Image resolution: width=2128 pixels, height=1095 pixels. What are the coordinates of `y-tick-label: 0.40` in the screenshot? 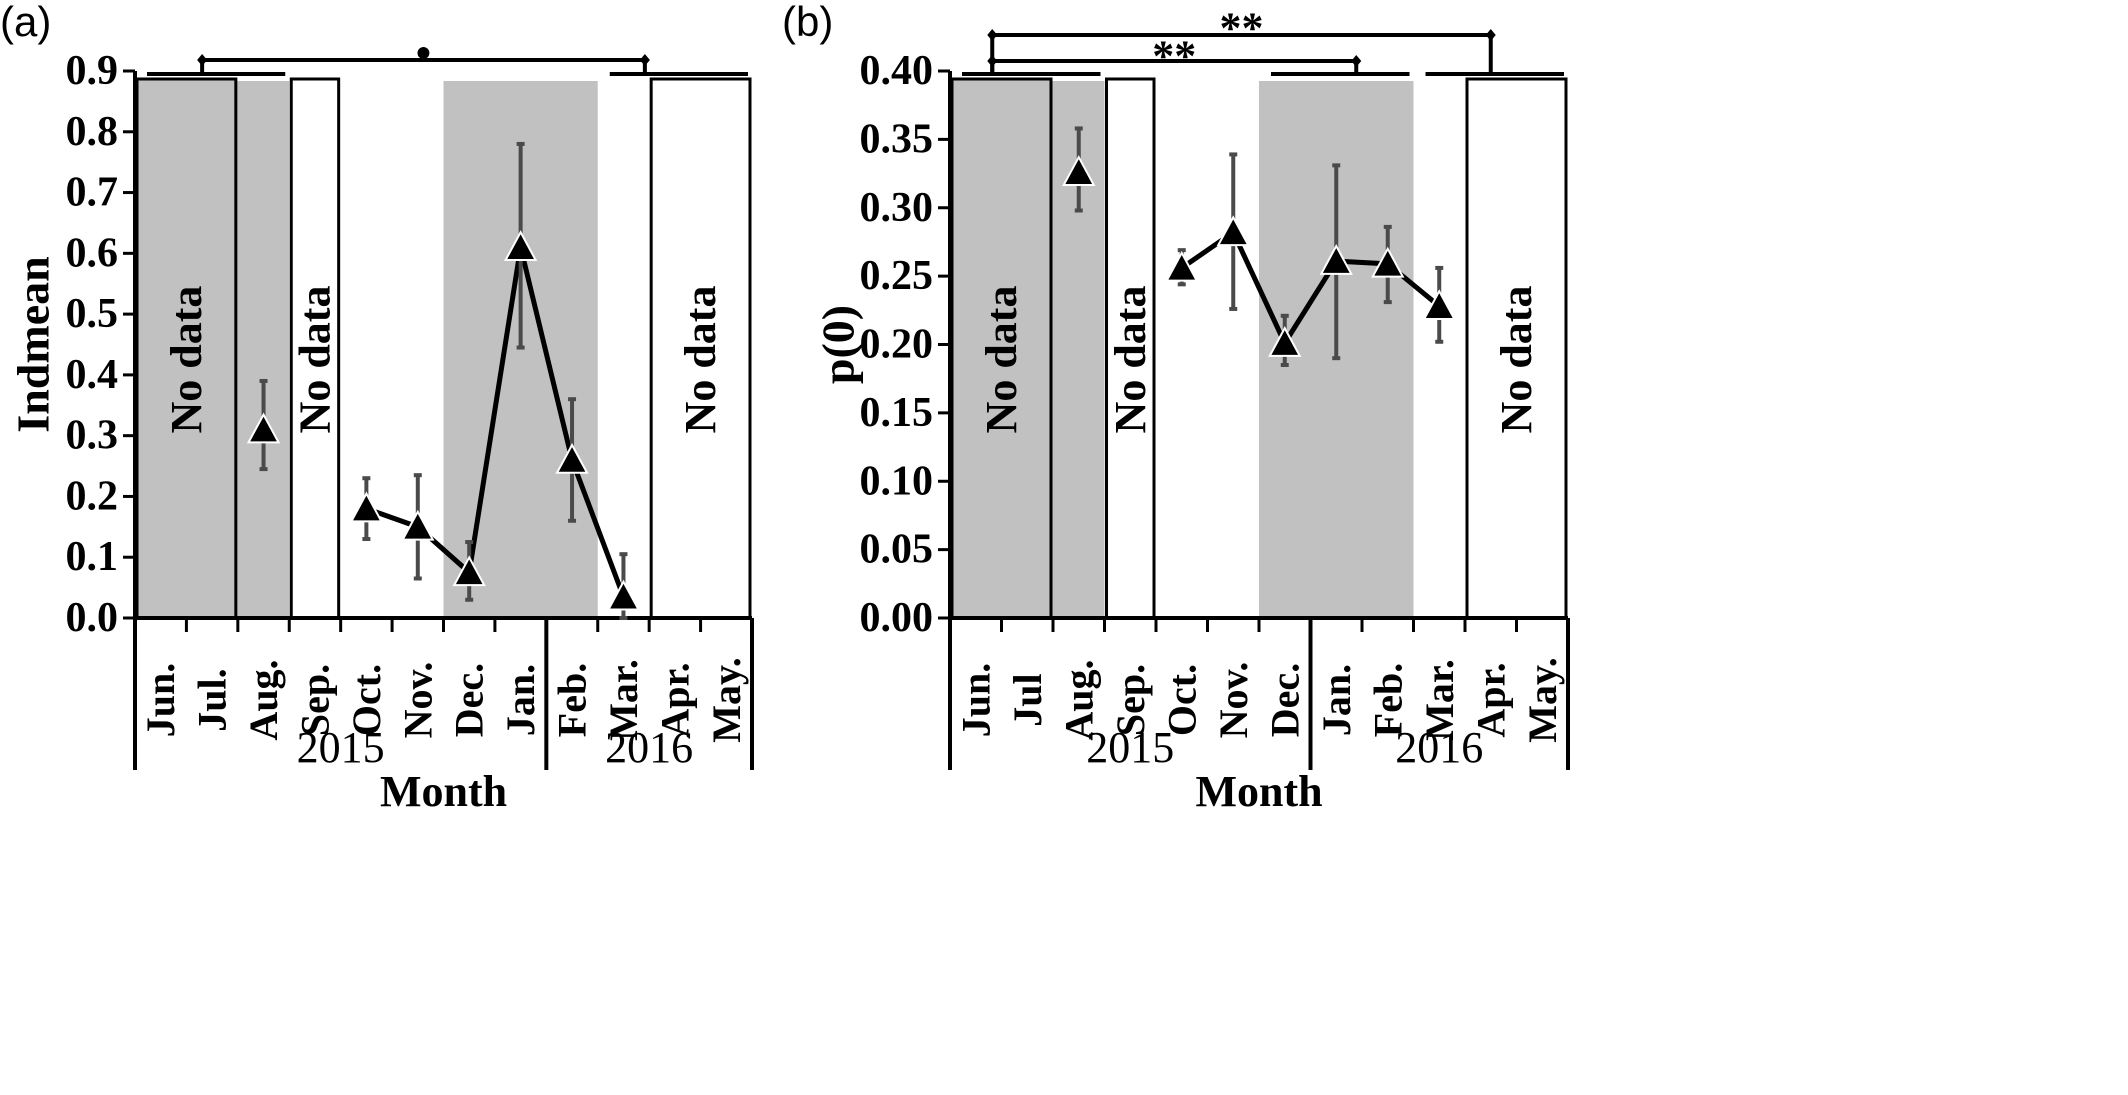 It's located at (897, 71).